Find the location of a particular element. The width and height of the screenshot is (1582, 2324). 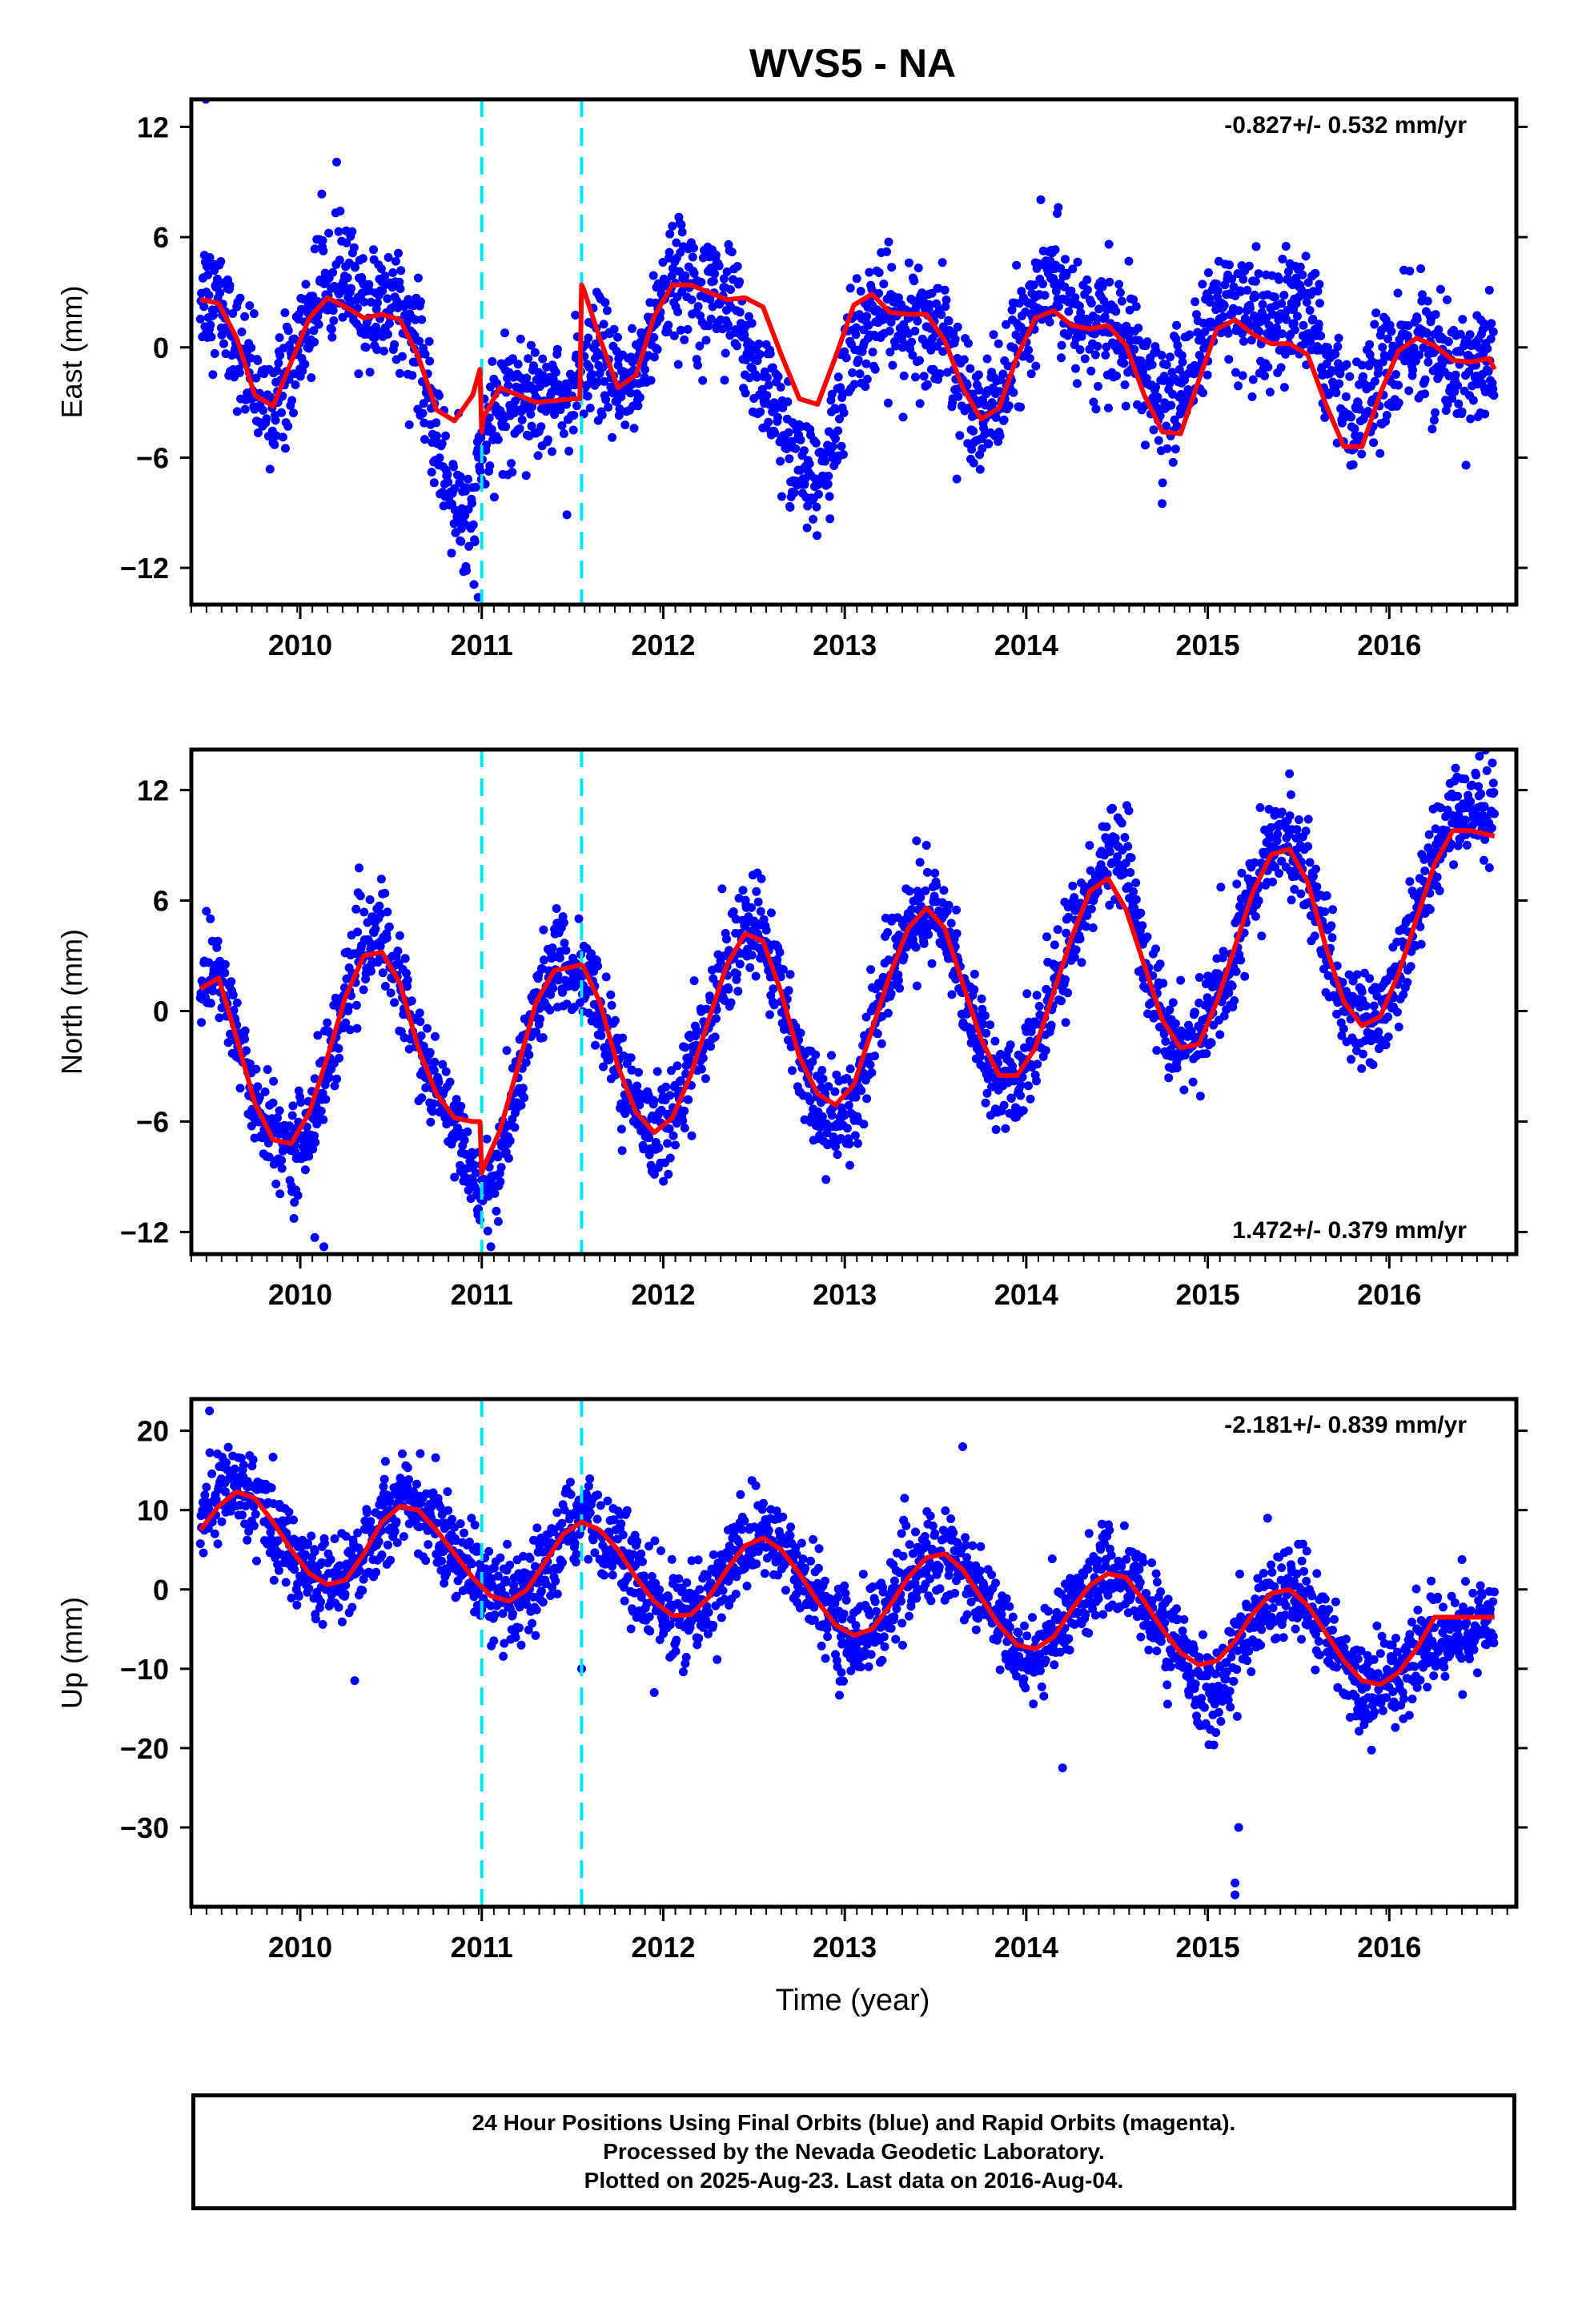

east-xtick-label: 2012 is located at coordinates (663, 645).